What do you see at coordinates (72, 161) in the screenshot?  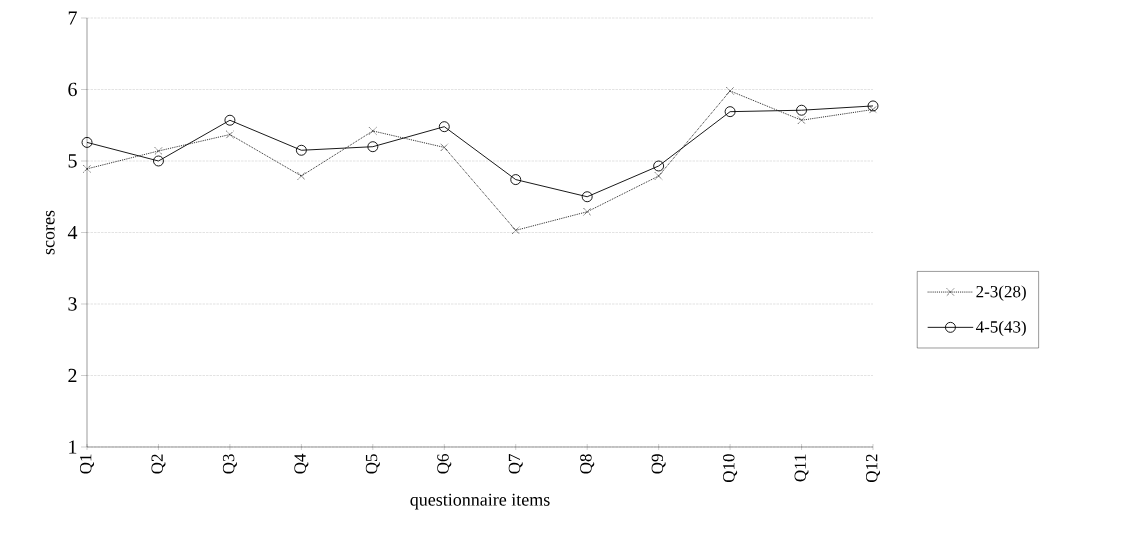 I see `y-tick-label: 5` at bounding box center [72, 161].